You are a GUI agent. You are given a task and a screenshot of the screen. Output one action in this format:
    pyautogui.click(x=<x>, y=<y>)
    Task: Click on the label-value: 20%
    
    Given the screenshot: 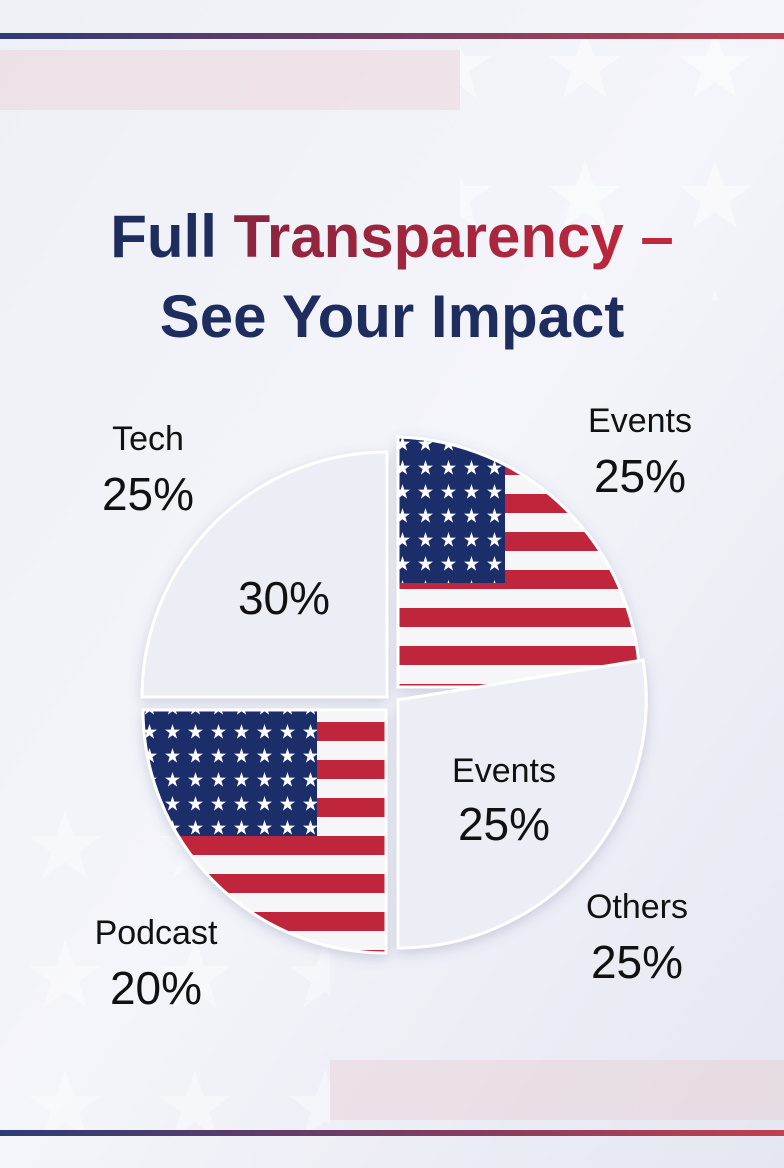 What is the action you would take?
    pyautogui.click(x=156, y=988)
    